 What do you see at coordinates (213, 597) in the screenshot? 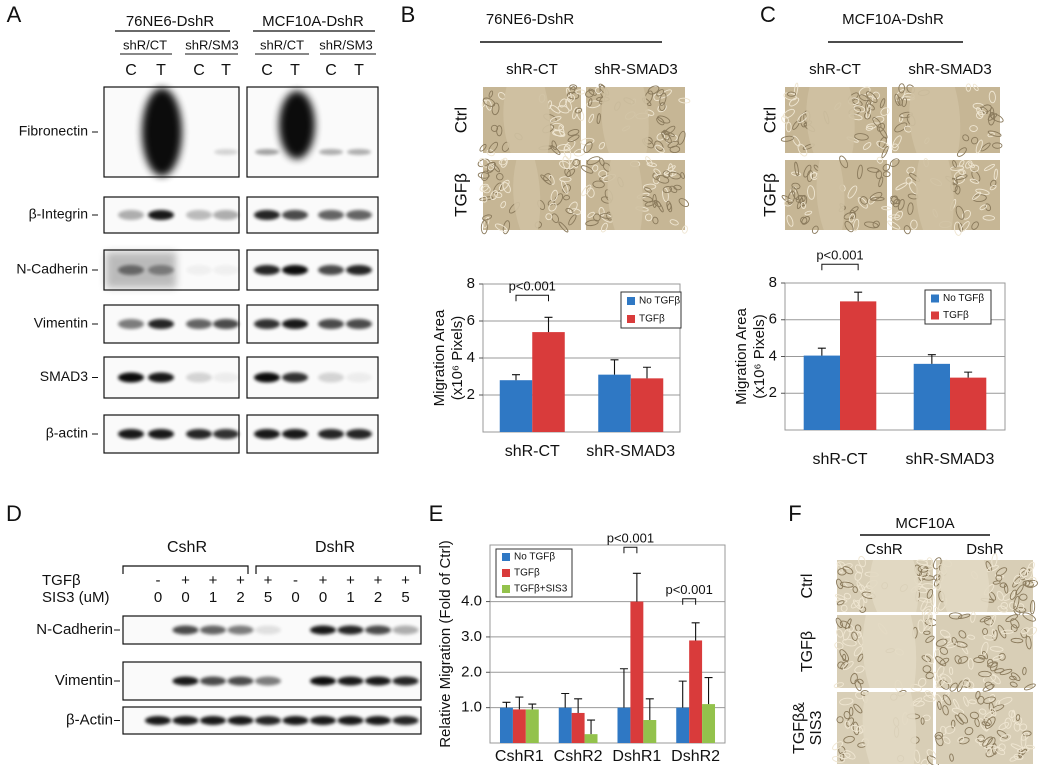
I see `lane-label: 1` at bounding box center [213, 597].